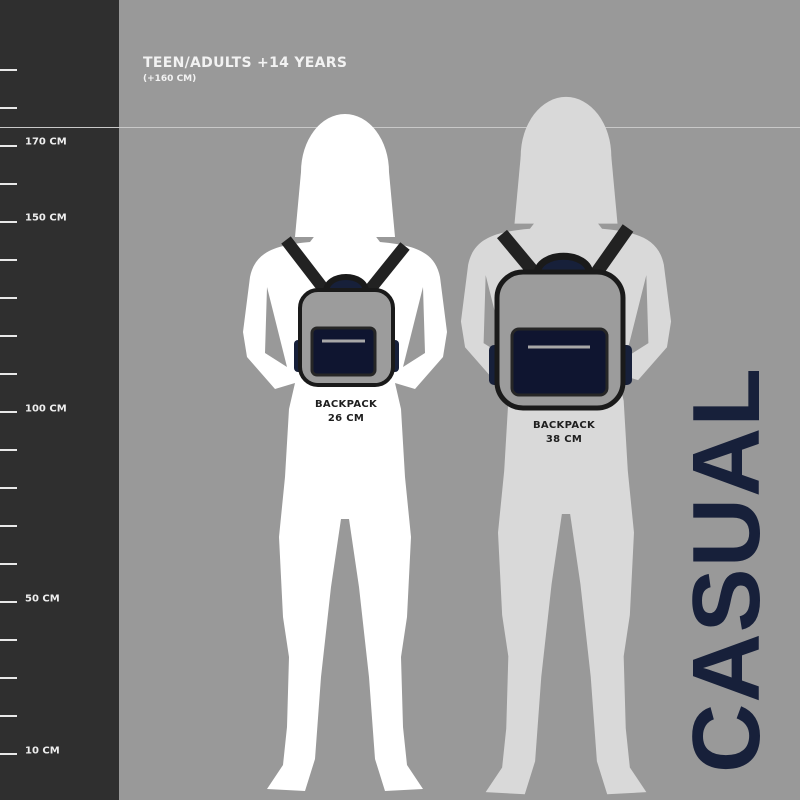 The height and width of the screenshot is (800, 800). What do you see at coordinates (59, 400) in the screenshot?
I see `height-ruler` at bounding box center [59, 400].